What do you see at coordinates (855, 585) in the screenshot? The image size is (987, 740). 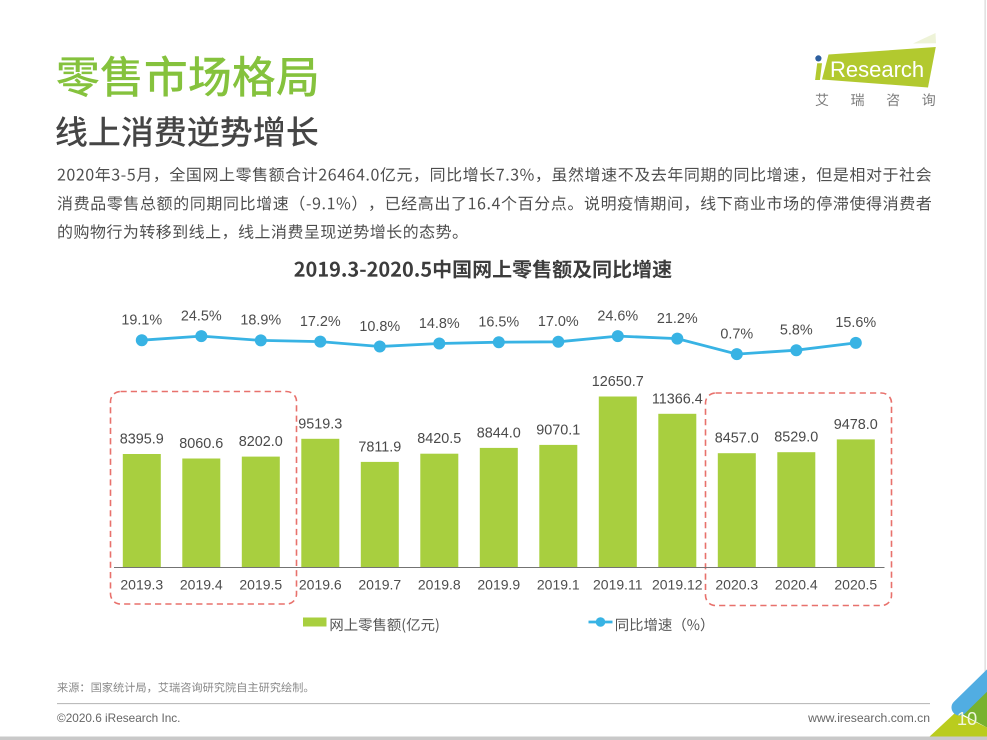 I see `svg-text: 2020.5` at bounding box center [855, 585].